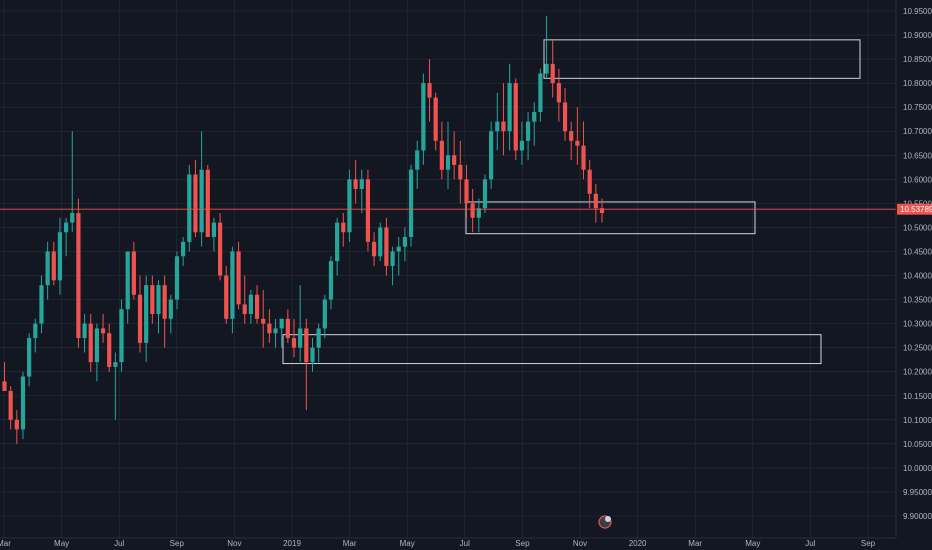 The height and width of the screenshot is (550, 932). I want to click on y-tick-label: 10.45000, so click(917, 251).